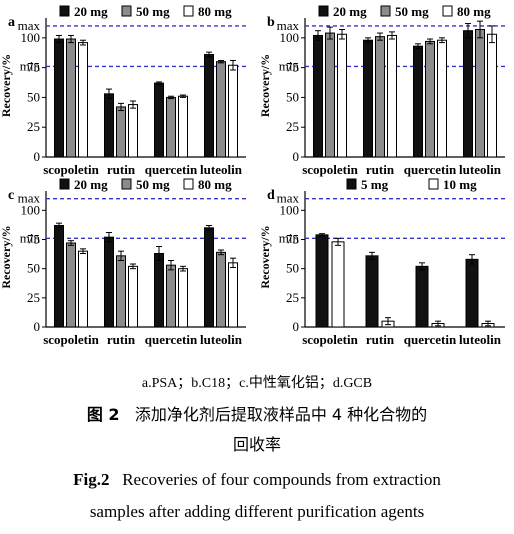 The width and height of the screenshot is (514, 534). I want to click on figure-caption-cn-label: 图 2, so click(103, 414).